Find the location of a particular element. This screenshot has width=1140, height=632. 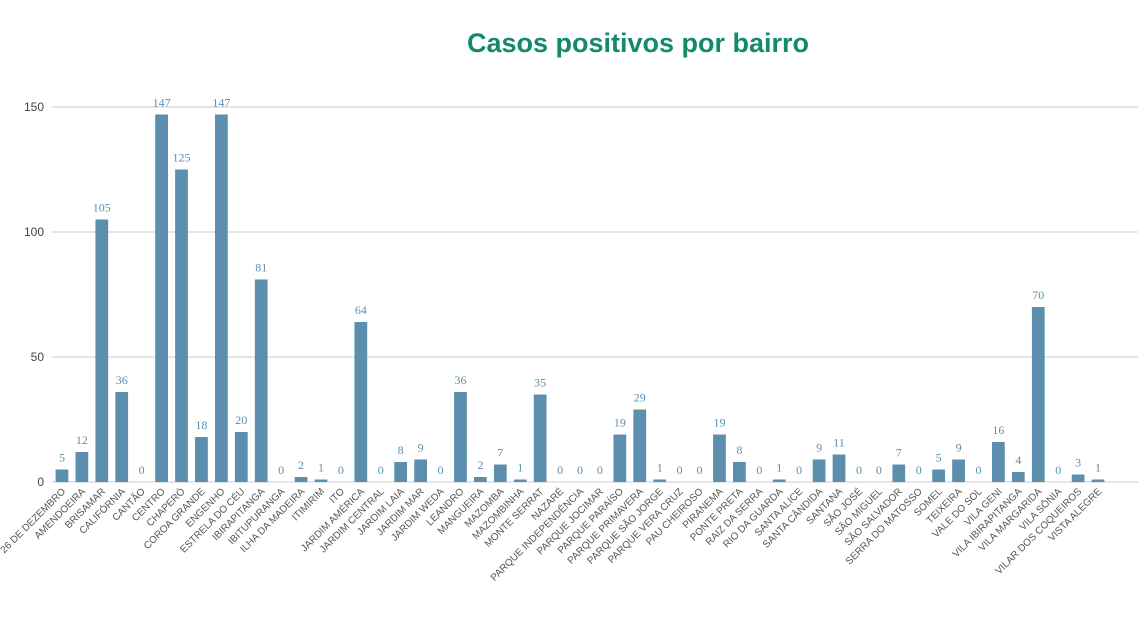

chart-title: Casos positivos por bairro is located at coordinates (638, 43).